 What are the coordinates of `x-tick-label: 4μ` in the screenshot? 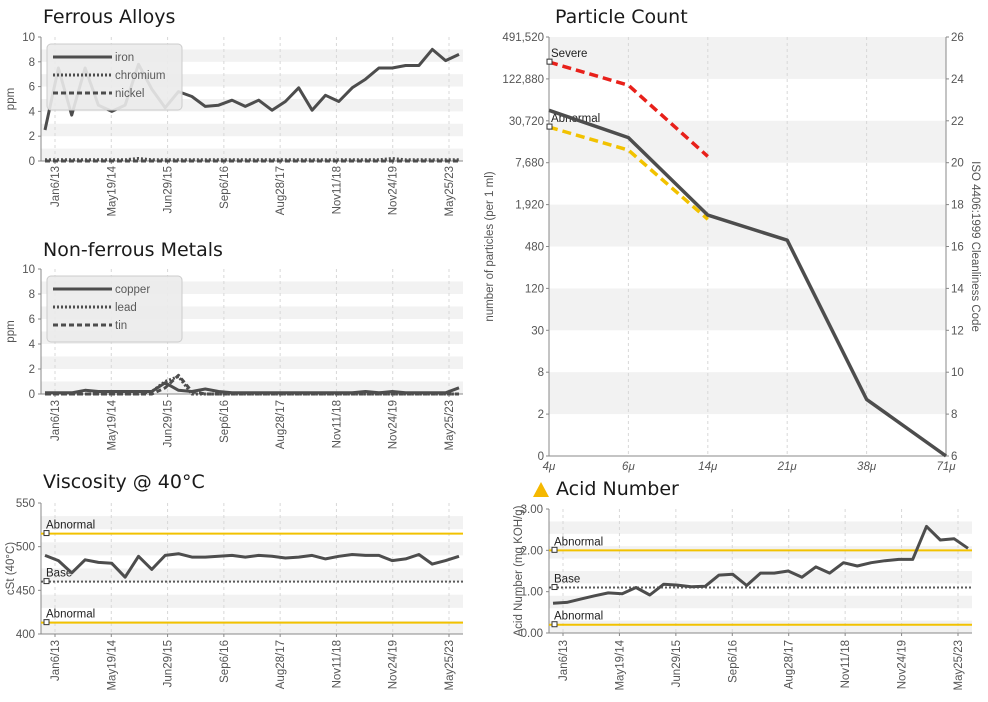 It's located at (549, 467).